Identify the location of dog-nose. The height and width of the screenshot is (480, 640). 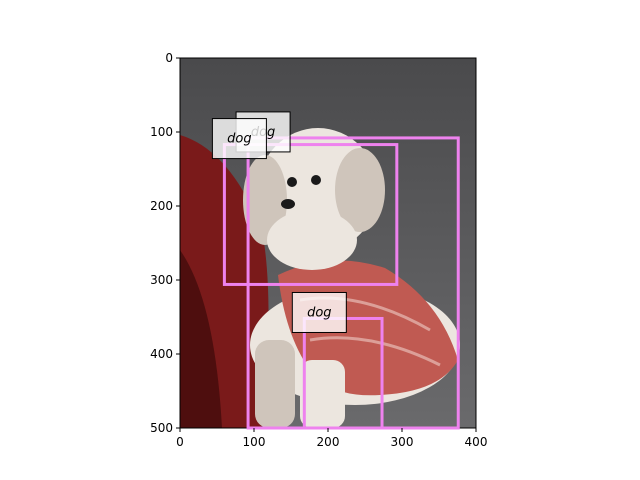
(288, 204).